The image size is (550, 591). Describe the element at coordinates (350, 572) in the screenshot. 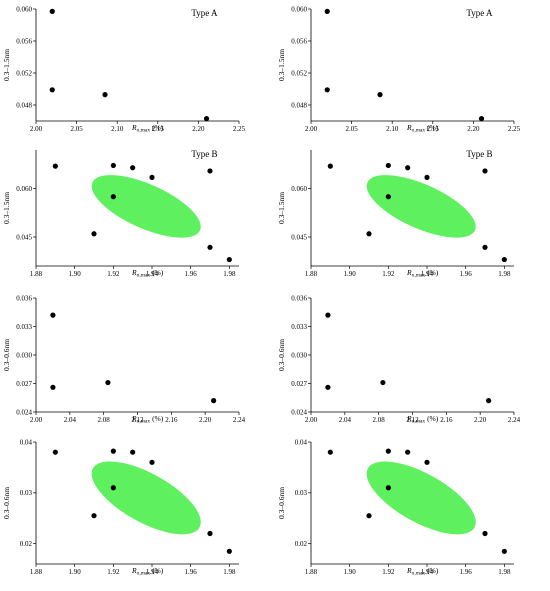

I see `x-tick-label: 1.90` at that location.